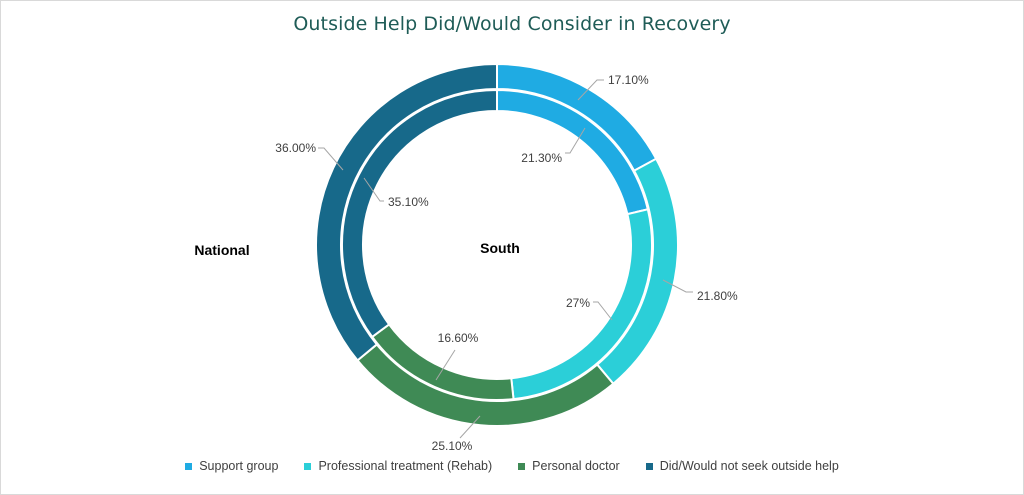 The image size is (1024, 495). Describe the element at coordinates (452, 446) in the screenshot. I see `data-label: 25.10%` at that location.